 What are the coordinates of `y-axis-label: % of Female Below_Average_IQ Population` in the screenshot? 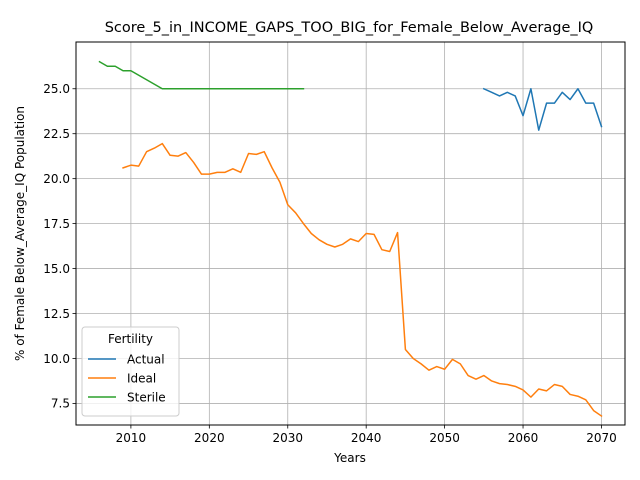 It's located at (20, 233).